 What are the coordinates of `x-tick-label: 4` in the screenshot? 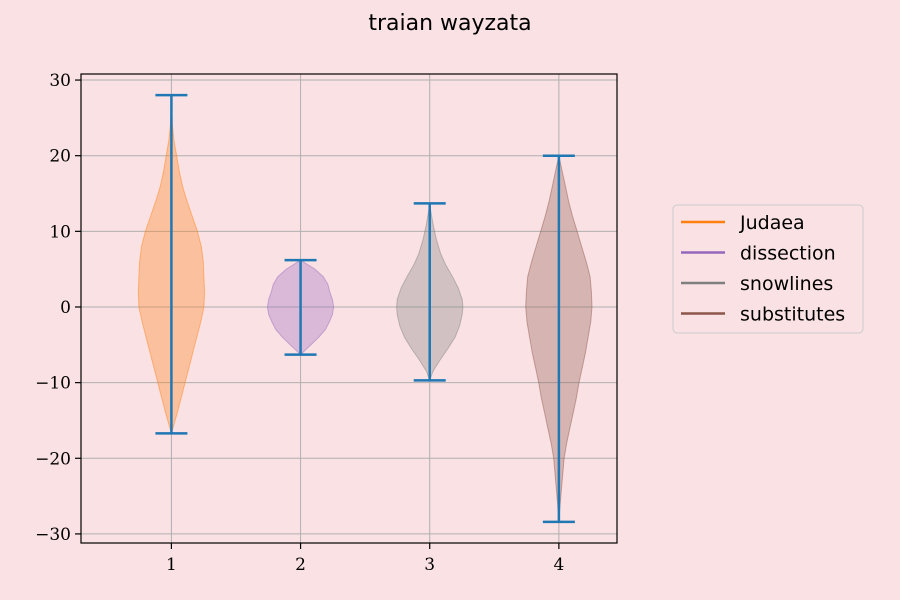 It's located at (558, 565).